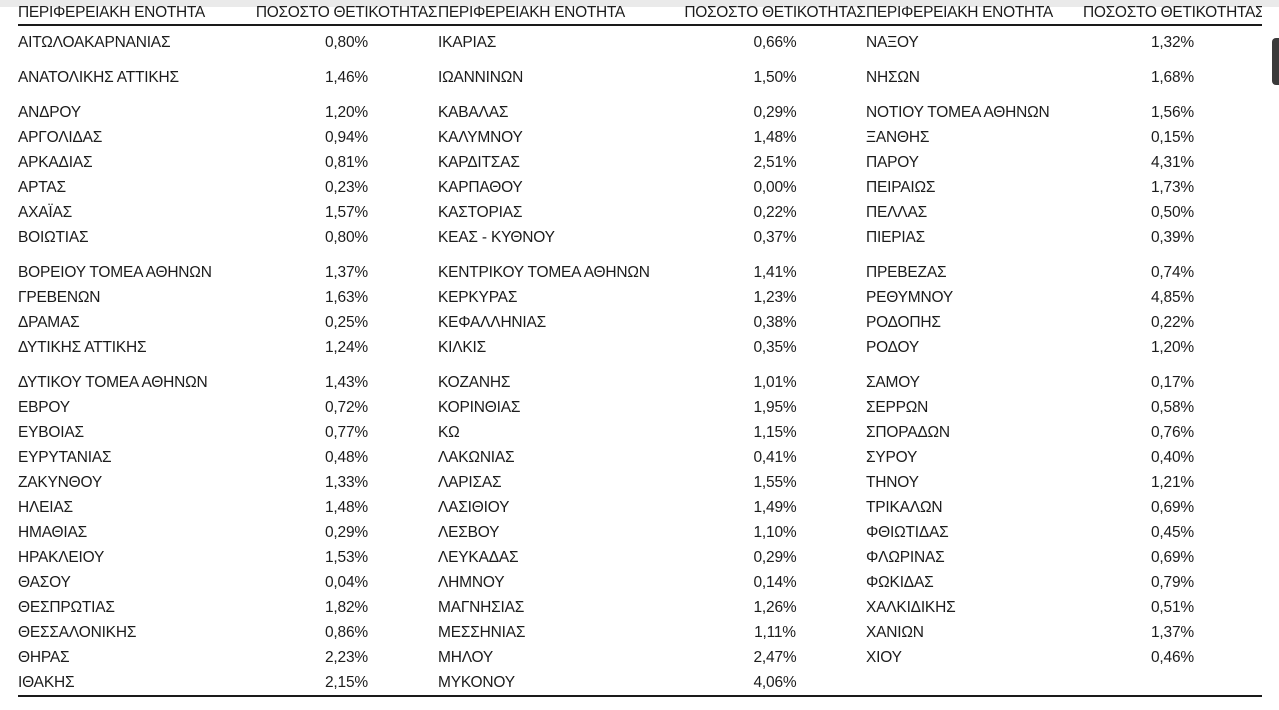 The width and height of the screenshot is (1279, 710). What do you see at coordinates (640, 482) in the screenshot?
I see `table-row: ΖΑΚΥΝΘΟΥ 1,33% ΛΑΡΙΣΑΣ 1,55% ΤΗΝΟΥ 1,21%` at bounding box center [640, 482].